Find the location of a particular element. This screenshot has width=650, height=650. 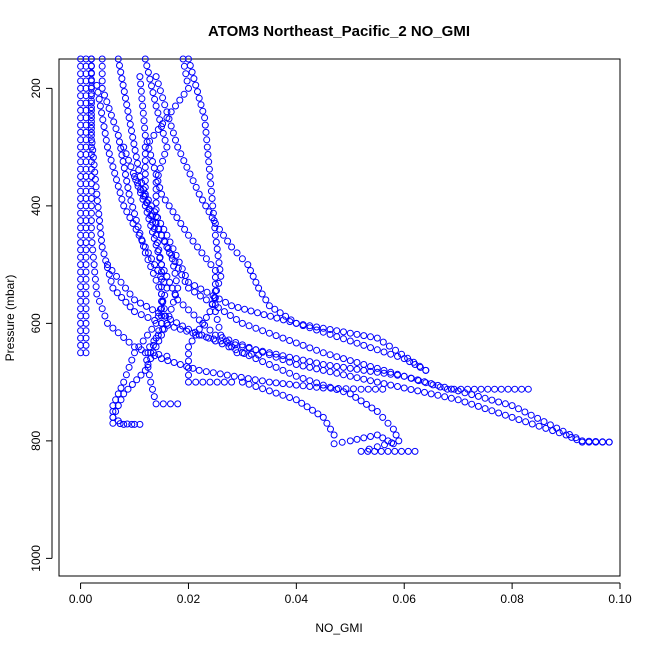

x-tick-label: 0.10 is located at coordinates (620, 599).